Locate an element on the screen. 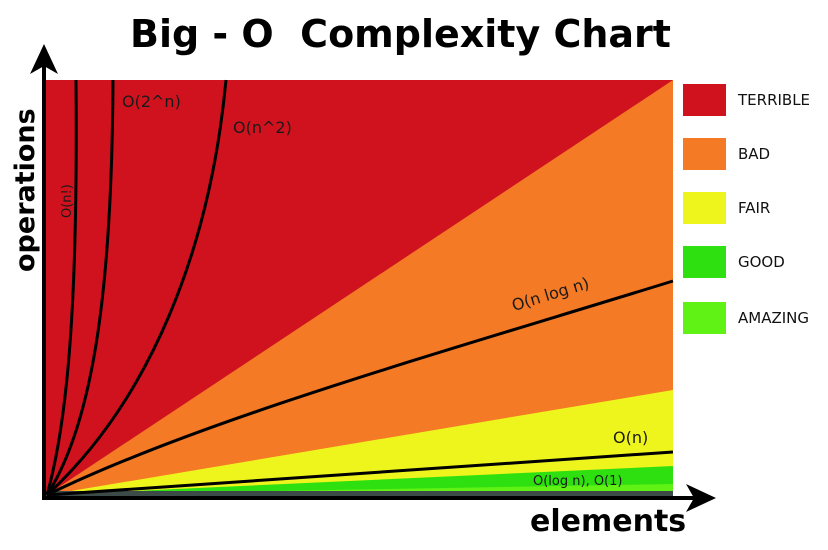 The image size is (828, 550). legend-label-amazing: AMAZING is located at coordinates (774, 318).